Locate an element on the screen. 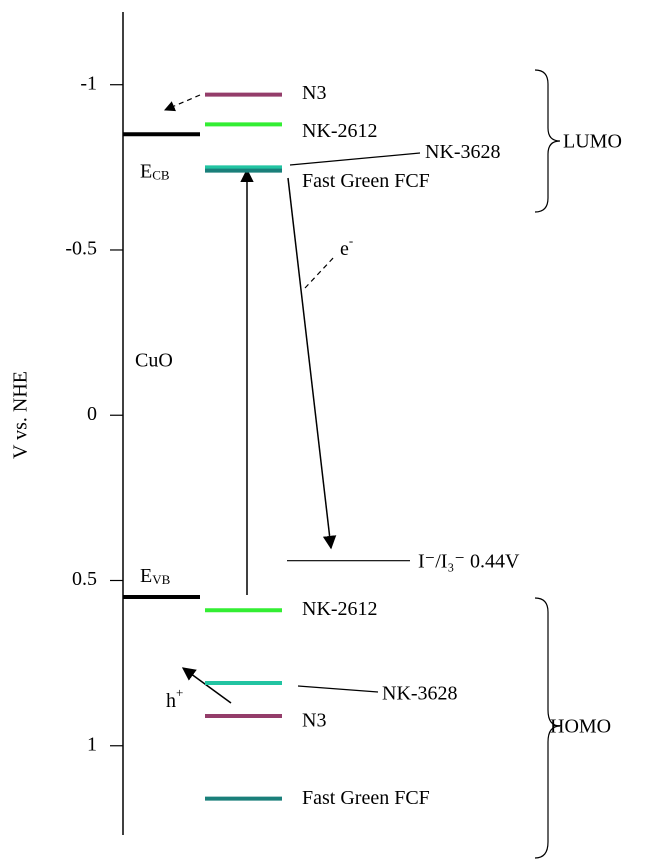 The image size is (654, 862). lumo-brace is located at coordinates (547, 141).